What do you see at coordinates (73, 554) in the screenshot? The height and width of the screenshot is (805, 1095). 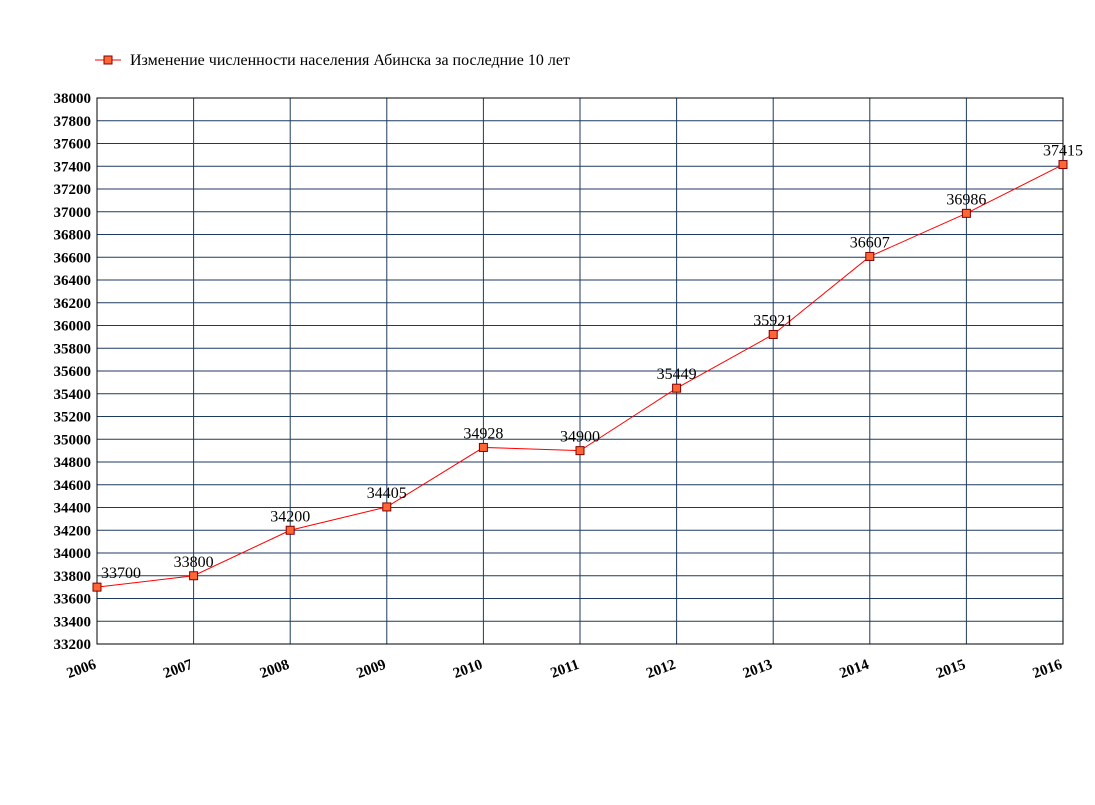 I see `y-tick-label: 34000` at bounding box center [73, 554].